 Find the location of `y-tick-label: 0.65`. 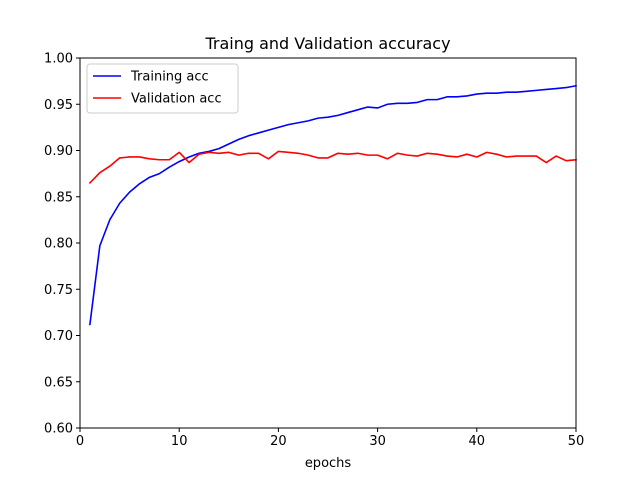

y-tick-label: 0.65 is located at coordinates (58, 382).